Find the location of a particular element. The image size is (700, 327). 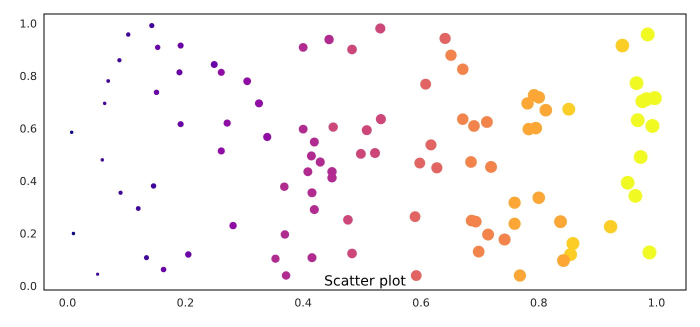

x-tick-label: 0.0 is located at coordinates (67, 303).